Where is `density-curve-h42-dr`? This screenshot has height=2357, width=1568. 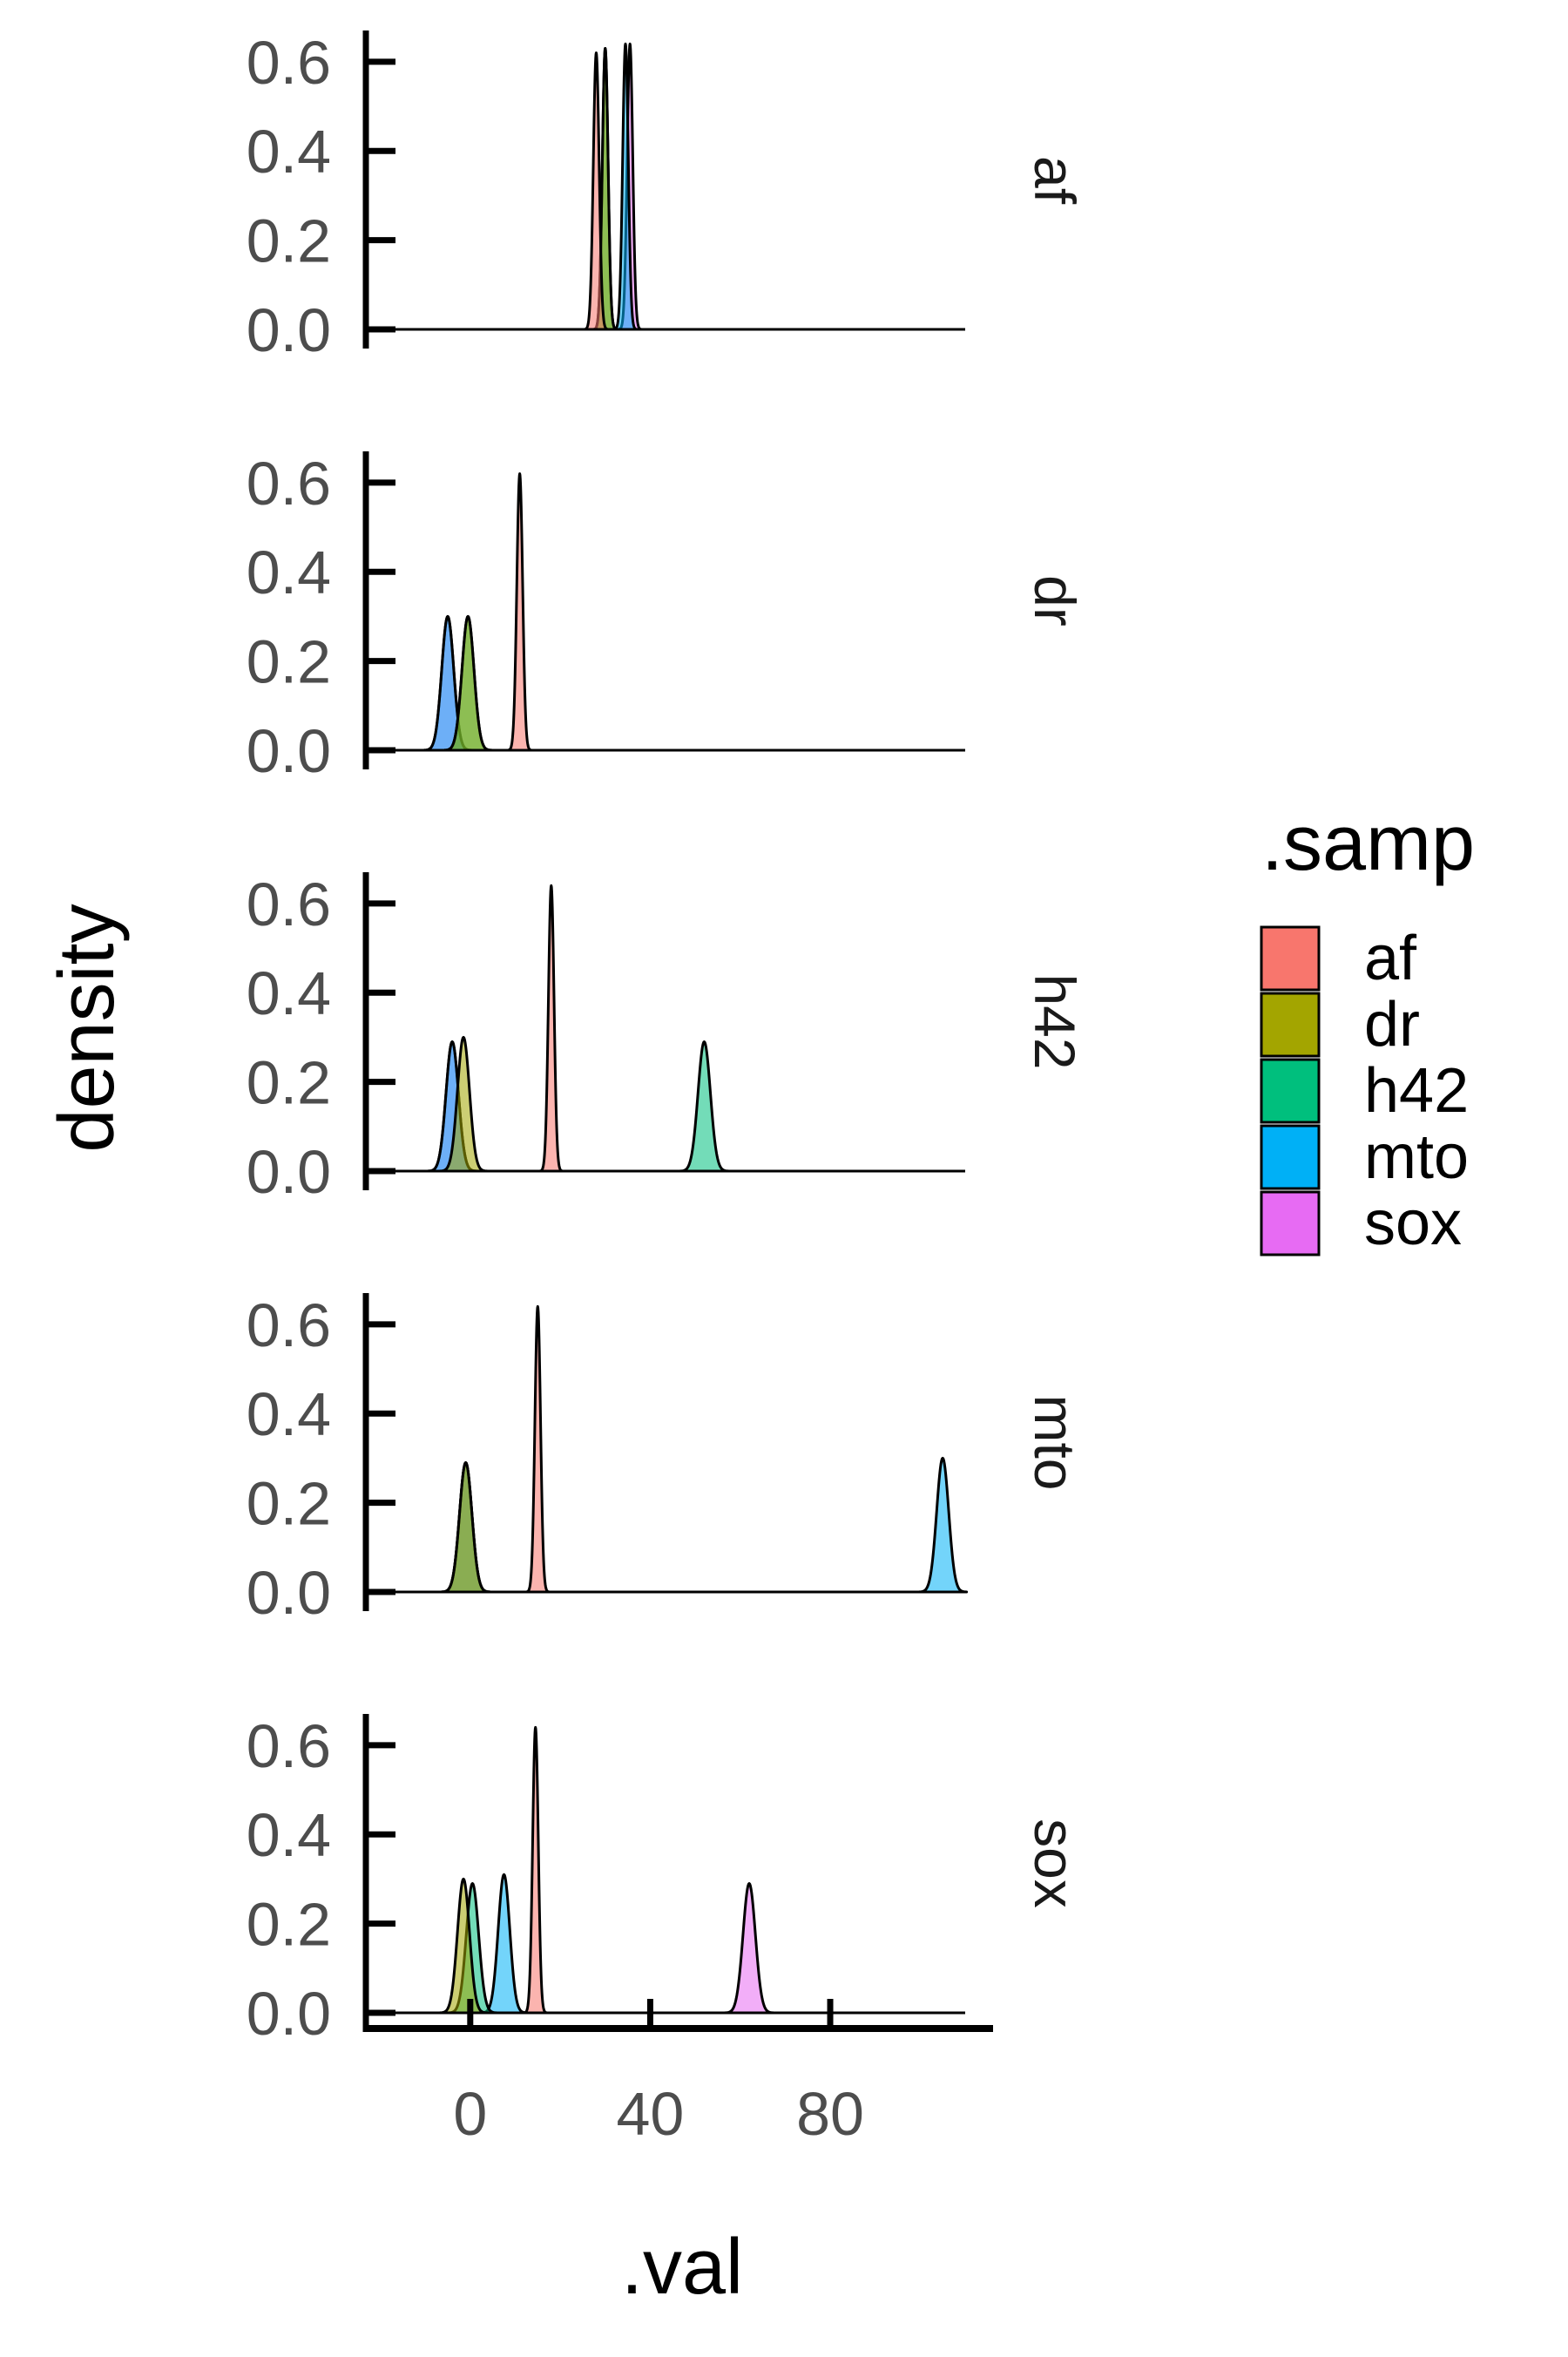 density-curve-h42-dr is located at coordinates (464, 1104).